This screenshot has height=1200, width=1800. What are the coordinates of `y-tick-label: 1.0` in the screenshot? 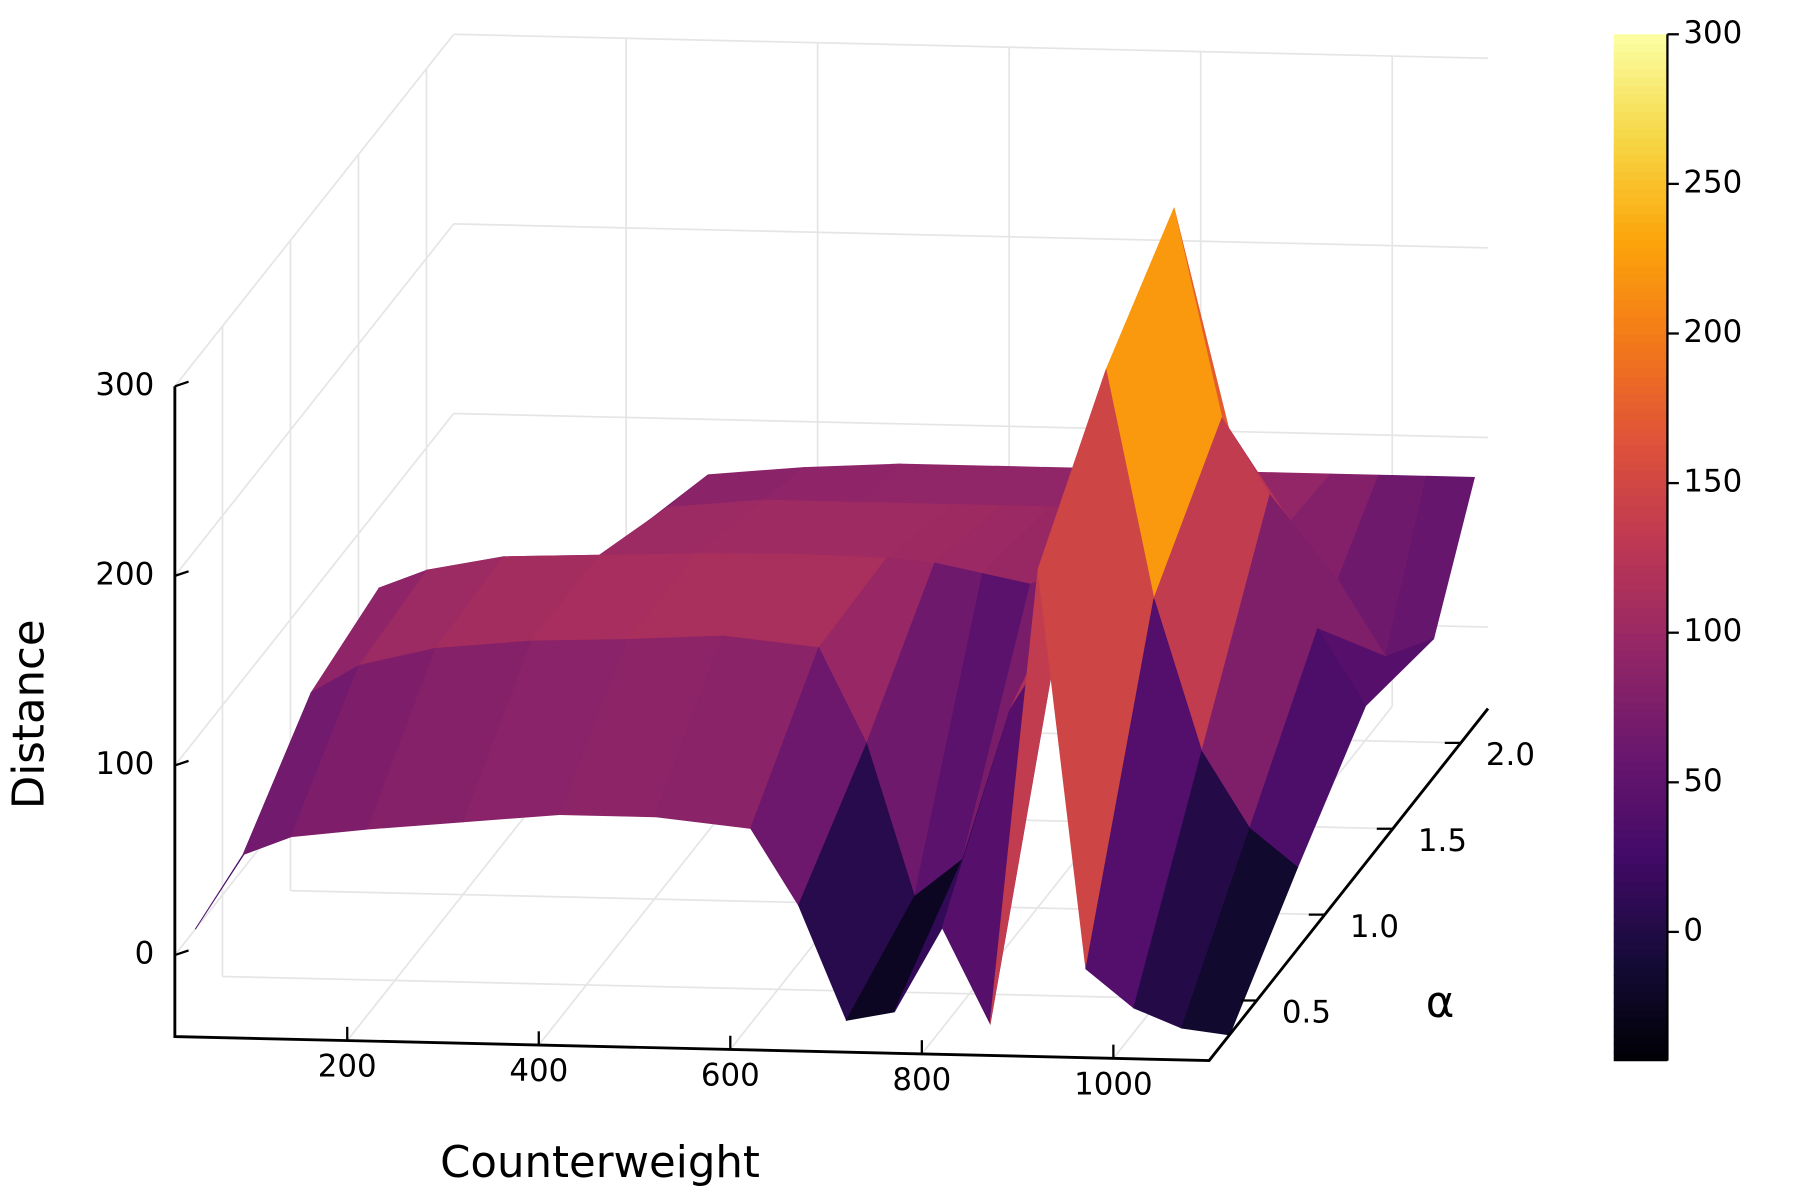 It's located at (1374, 927).